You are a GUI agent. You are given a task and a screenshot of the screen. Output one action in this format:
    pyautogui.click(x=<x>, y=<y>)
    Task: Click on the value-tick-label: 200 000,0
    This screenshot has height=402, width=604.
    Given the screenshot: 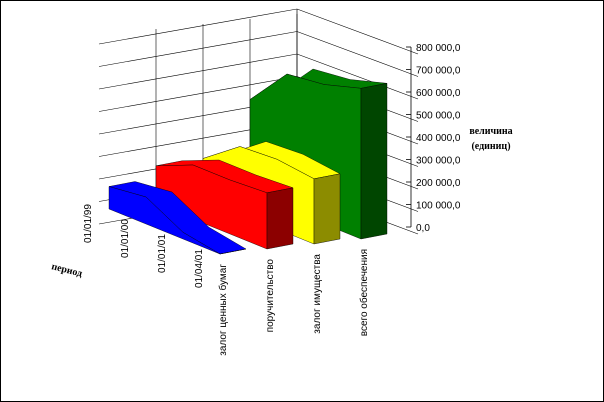 What is the action you would take?
    pyautogui.click(x=438, y=183)
    